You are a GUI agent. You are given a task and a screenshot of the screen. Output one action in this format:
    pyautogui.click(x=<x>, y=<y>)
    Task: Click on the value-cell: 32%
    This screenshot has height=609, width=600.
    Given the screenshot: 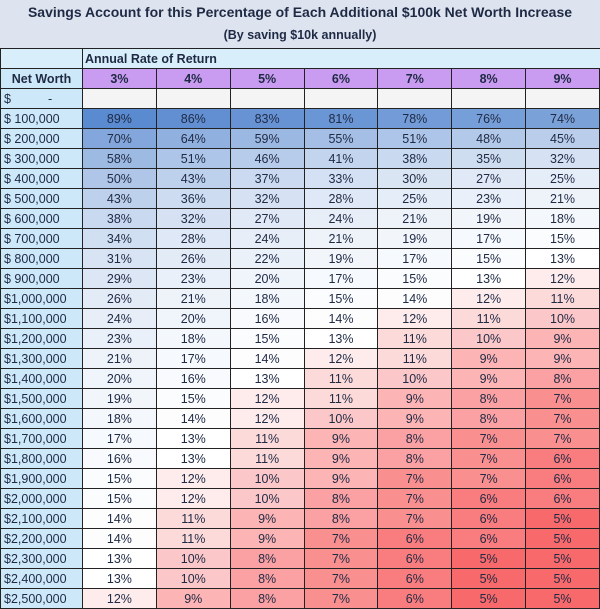 What is the action you would take?
    pyautogui.click(x=267, y=198)
    